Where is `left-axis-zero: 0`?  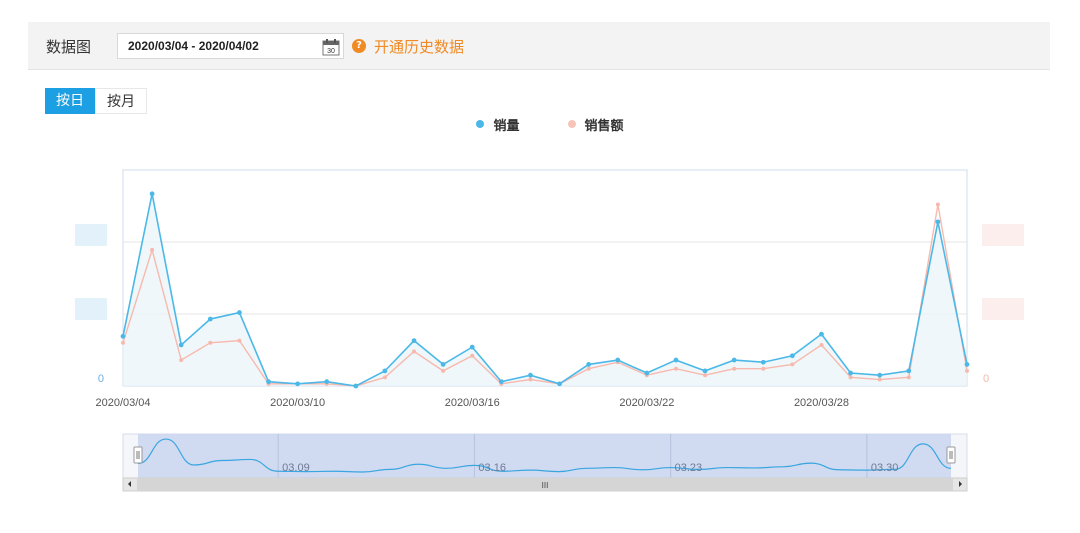 left-axis-zero: 0 is located at coordinates (101, 379).